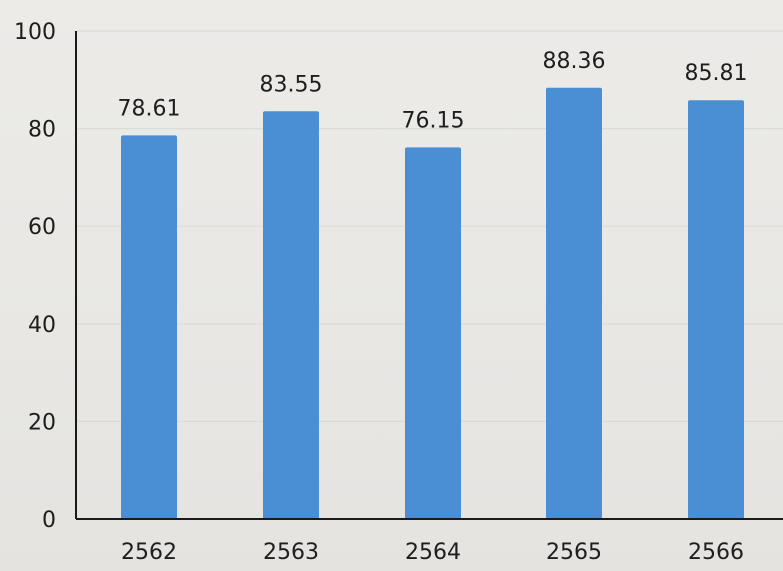 The width and height of the screenshot is (783, 571). What do you see at coordinates (716, 73) in the screenshot?
I see `data-label: 85.81` at bounding box center [716, 73].